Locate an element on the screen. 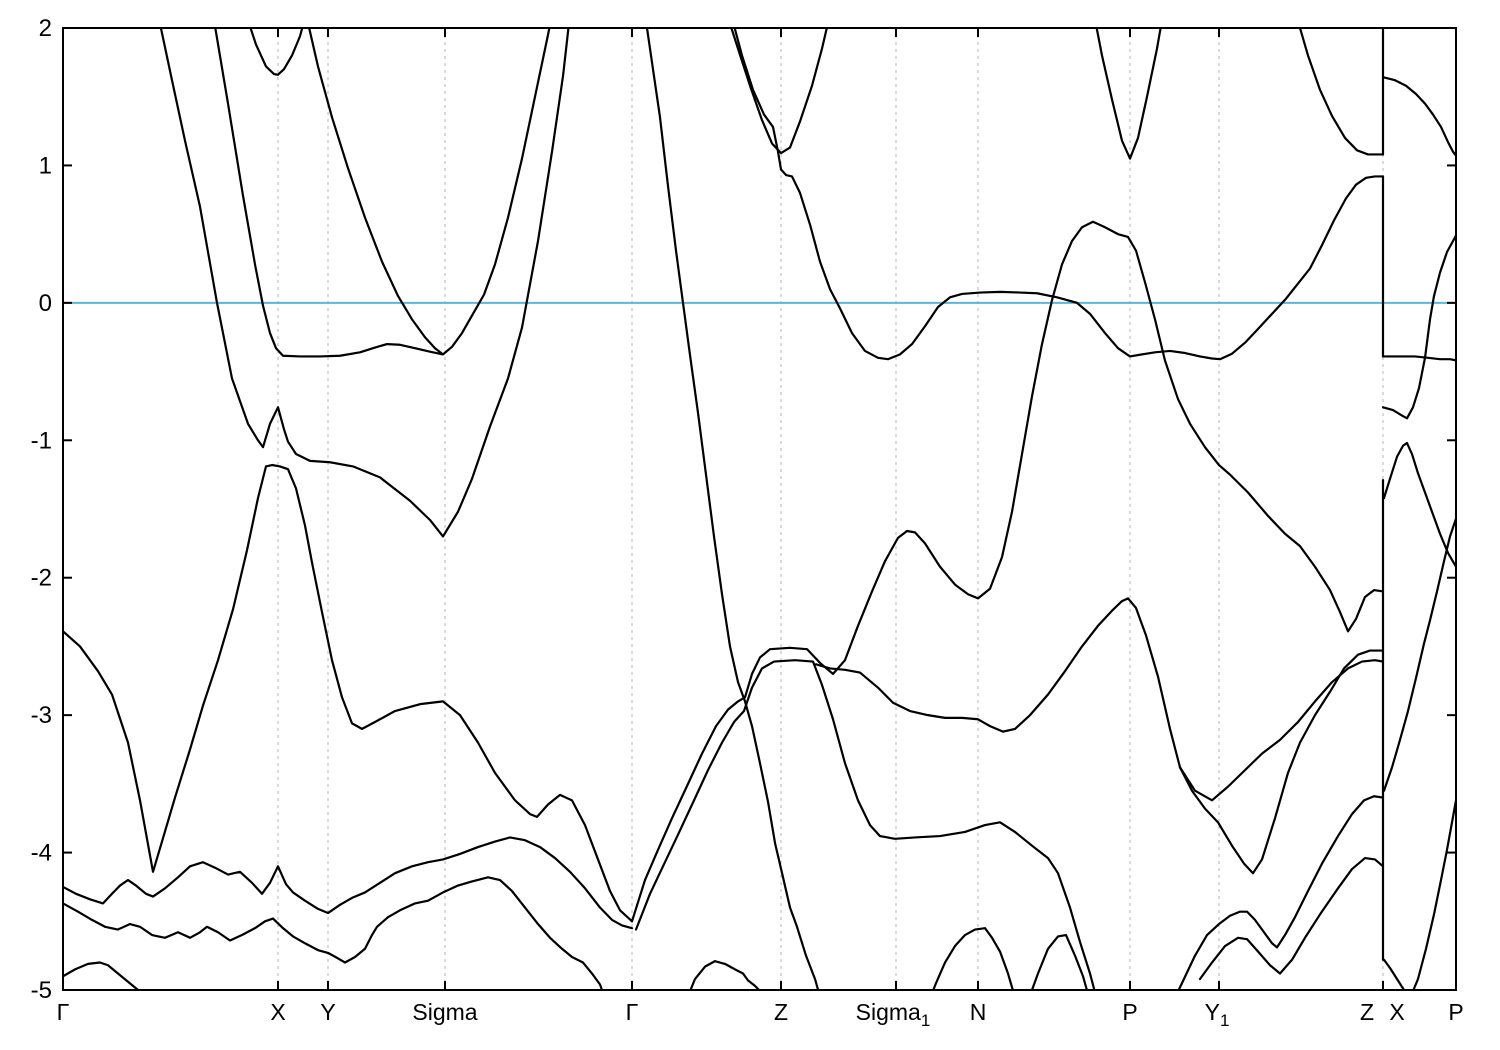 This screenshot has width=1500, height=1050. y-axis-label-0: 0 is located at coordinates (45, 303).